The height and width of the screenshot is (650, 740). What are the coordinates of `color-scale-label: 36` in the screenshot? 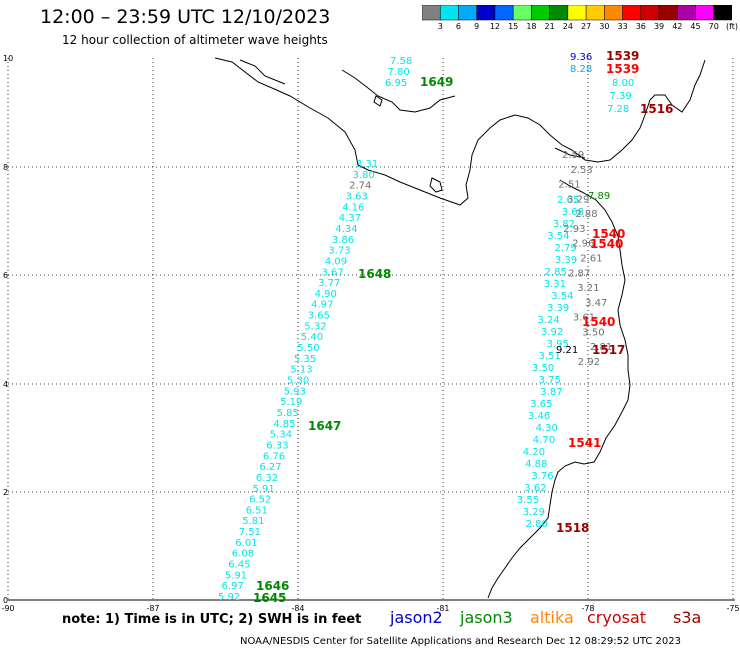 It's located at (640, 26).